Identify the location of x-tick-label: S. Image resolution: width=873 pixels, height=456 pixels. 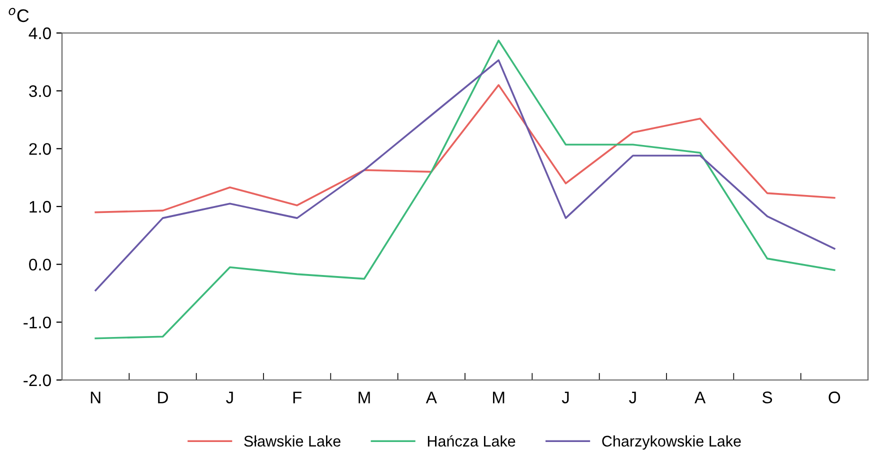
(767, 398).